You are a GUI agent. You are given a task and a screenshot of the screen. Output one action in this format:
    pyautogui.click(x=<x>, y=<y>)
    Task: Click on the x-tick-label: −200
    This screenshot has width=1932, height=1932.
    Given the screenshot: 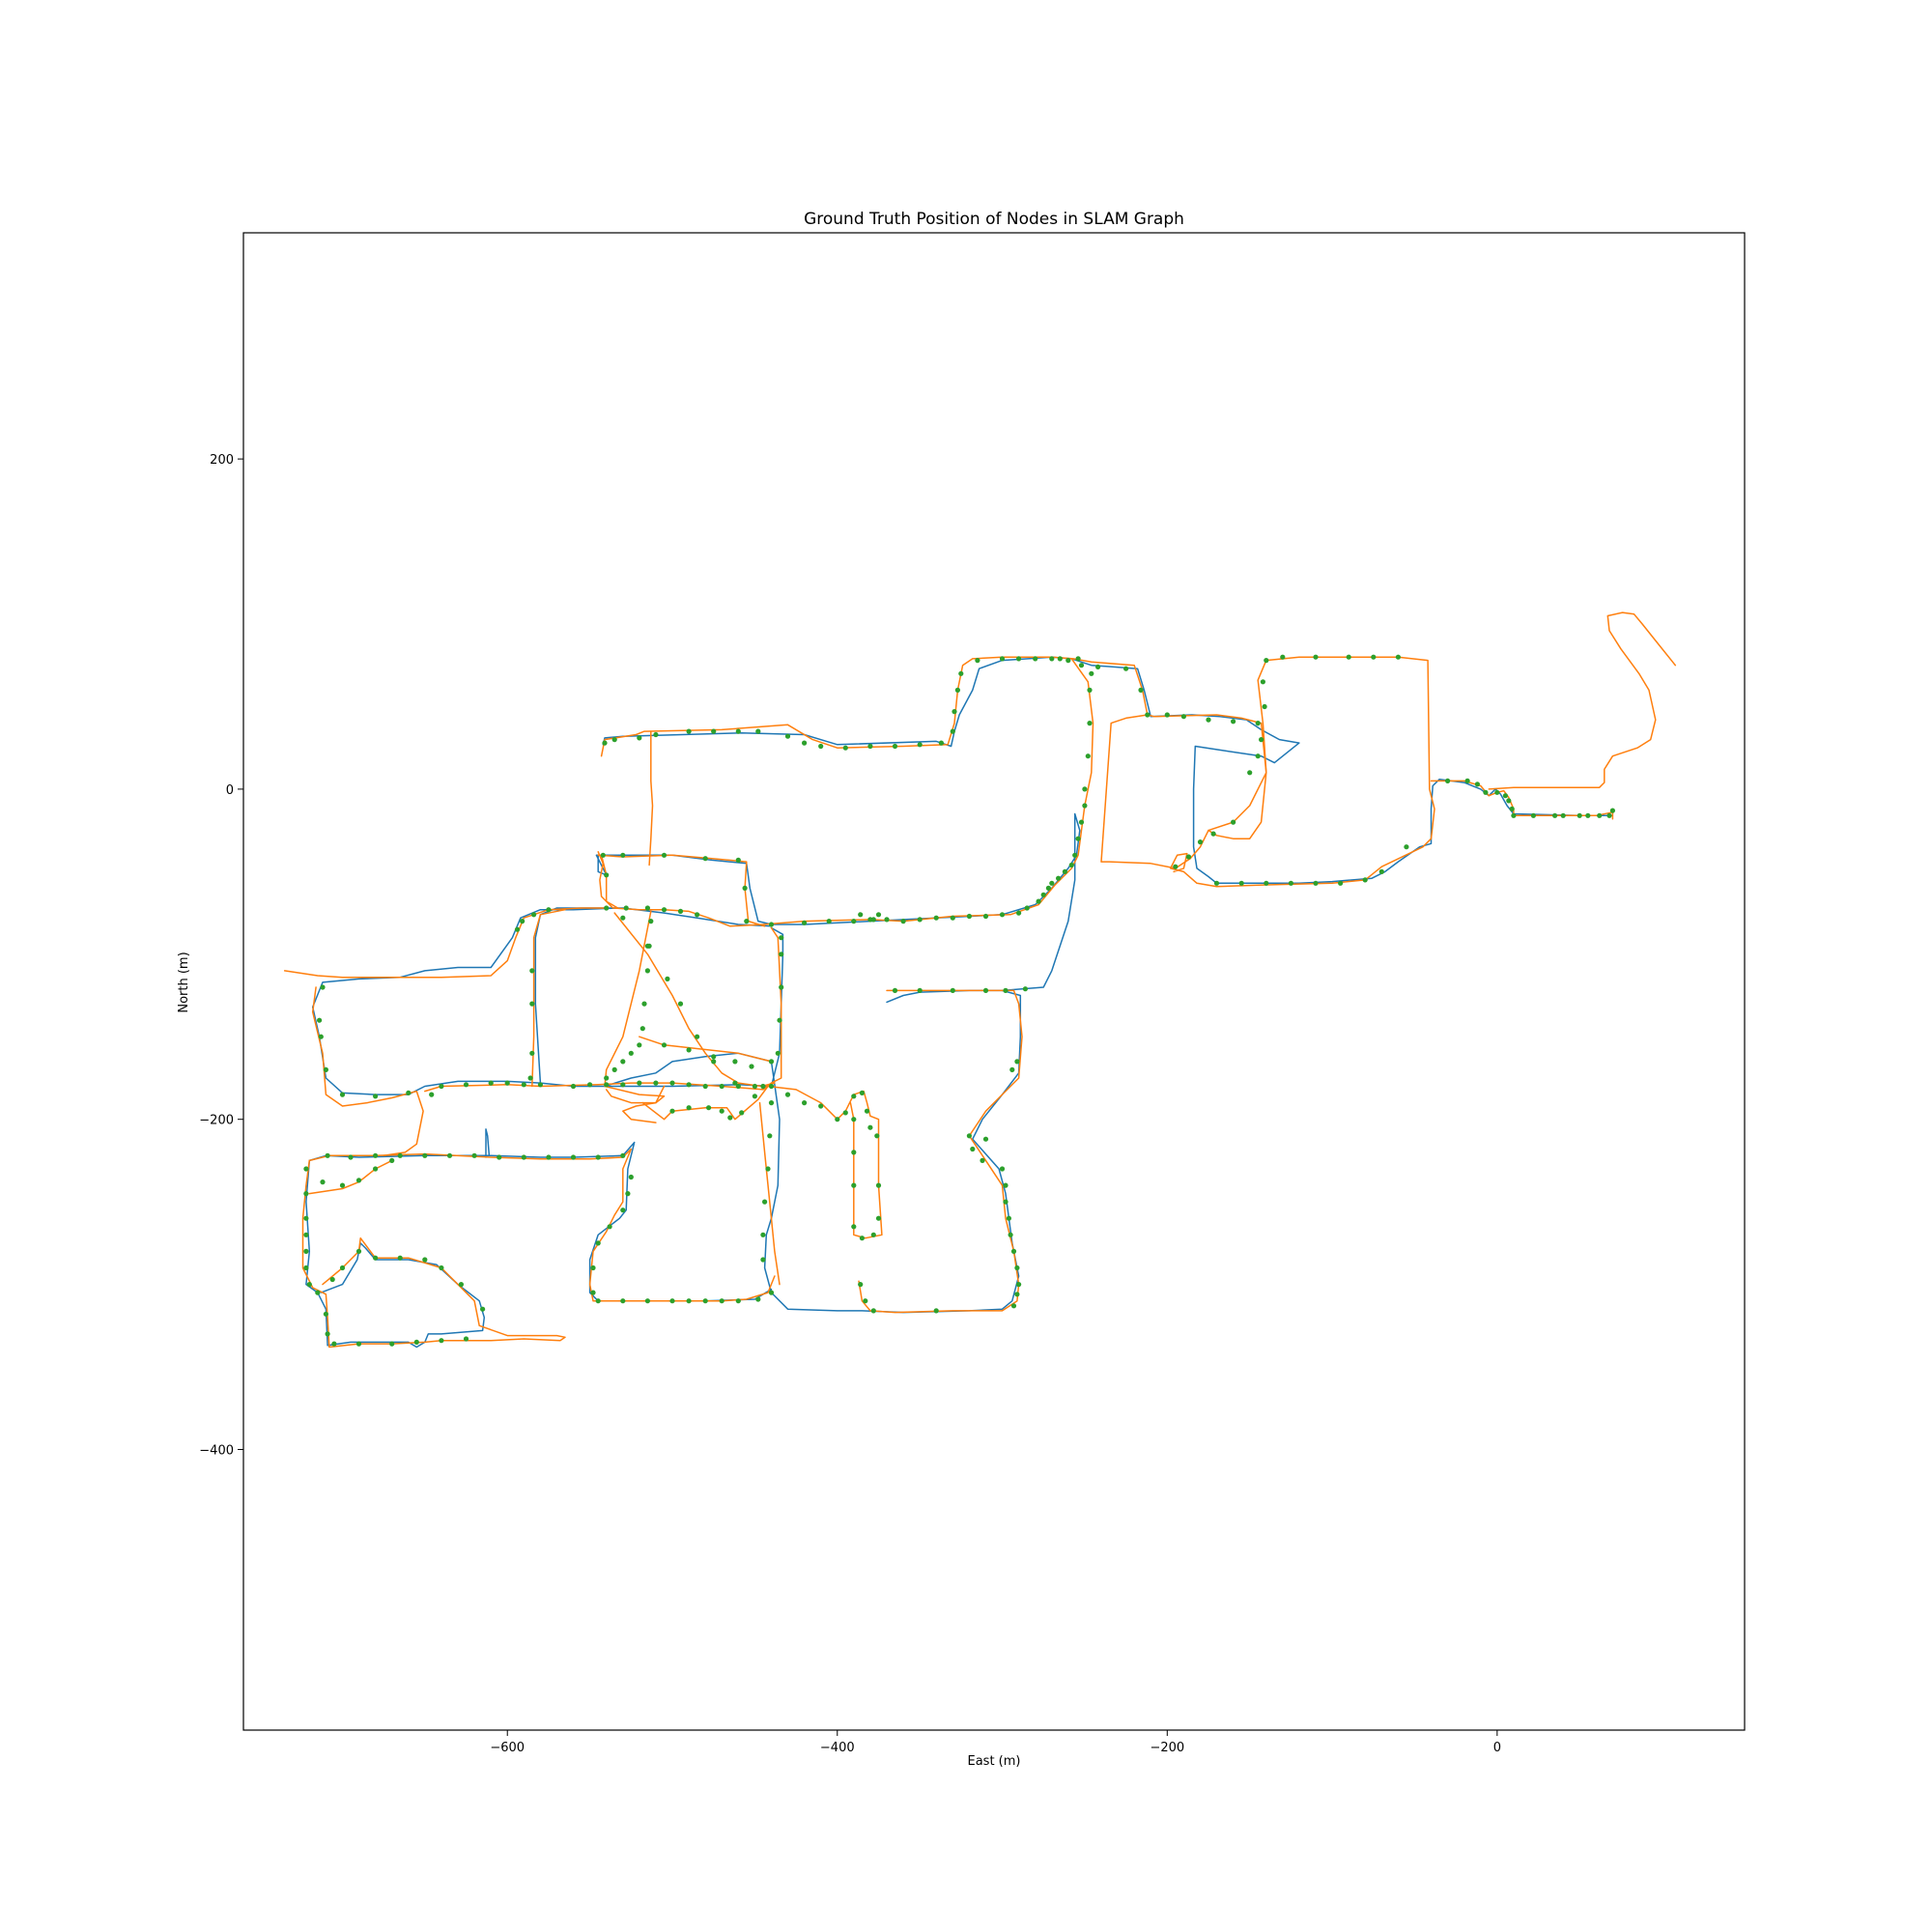 What is the action you would take?
    pyautogui.click(x=1167, y=1748)
    